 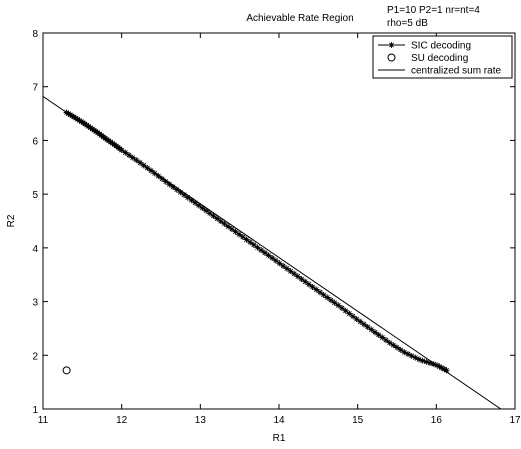 What do you see at coordinates (11, 220) in the screenshot?
I see `y-axis-label: R2` at bounding box center [11, 220].